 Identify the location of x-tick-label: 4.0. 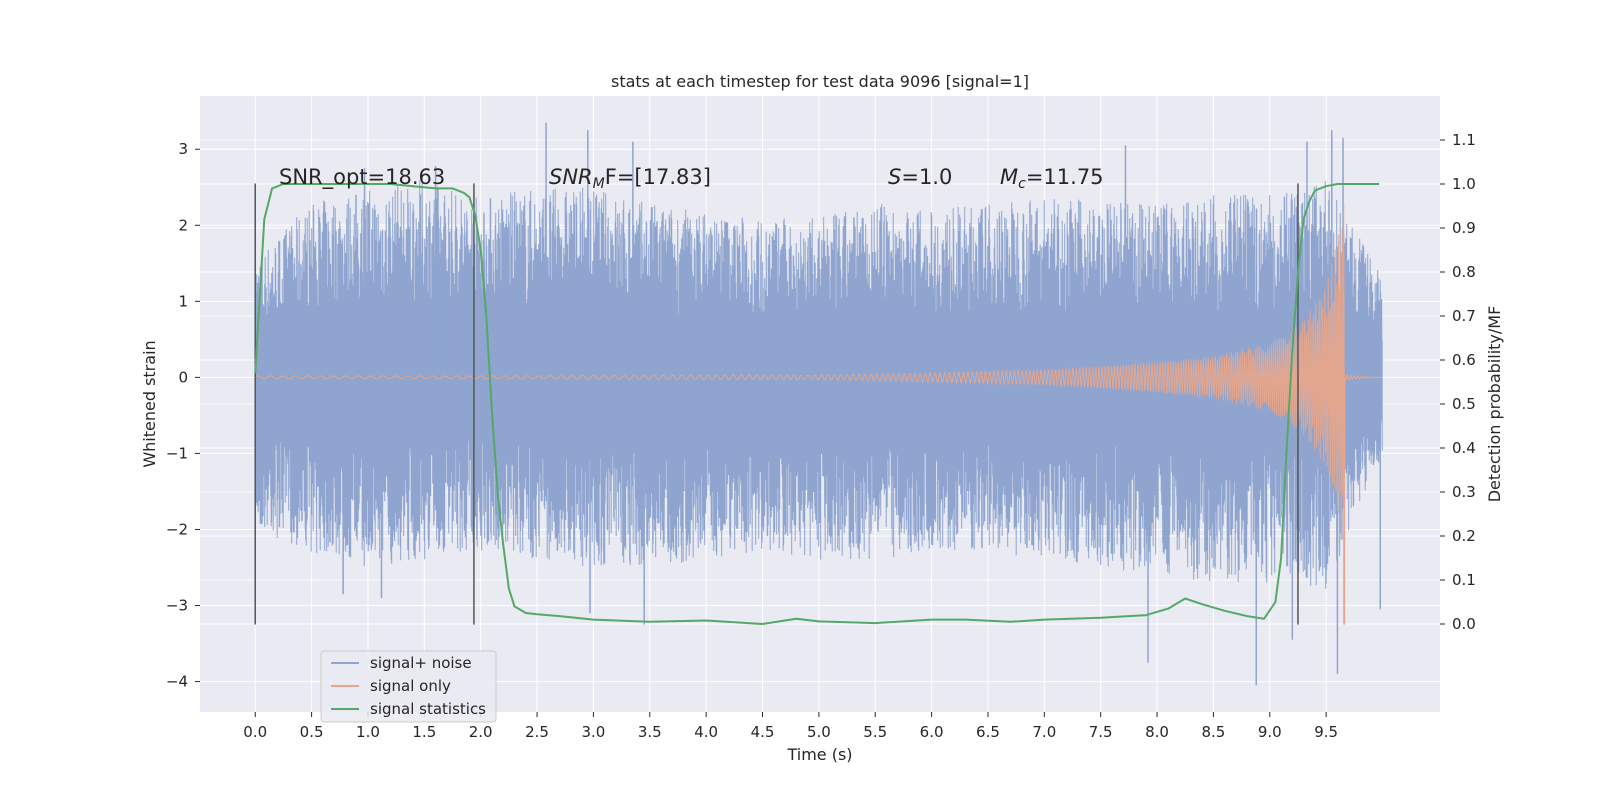
(706, 732).